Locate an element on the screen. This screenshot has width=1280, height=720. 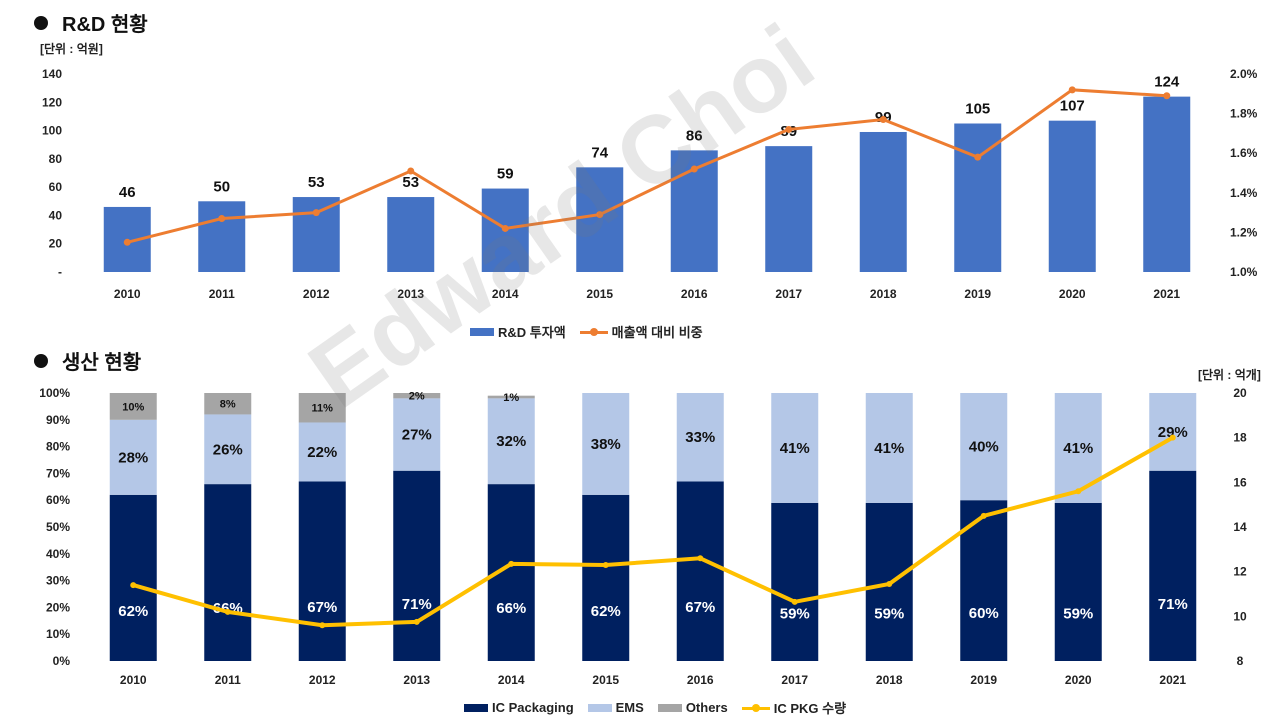
rd-bar-data-label: 59 is located at coordinates (505, 174).